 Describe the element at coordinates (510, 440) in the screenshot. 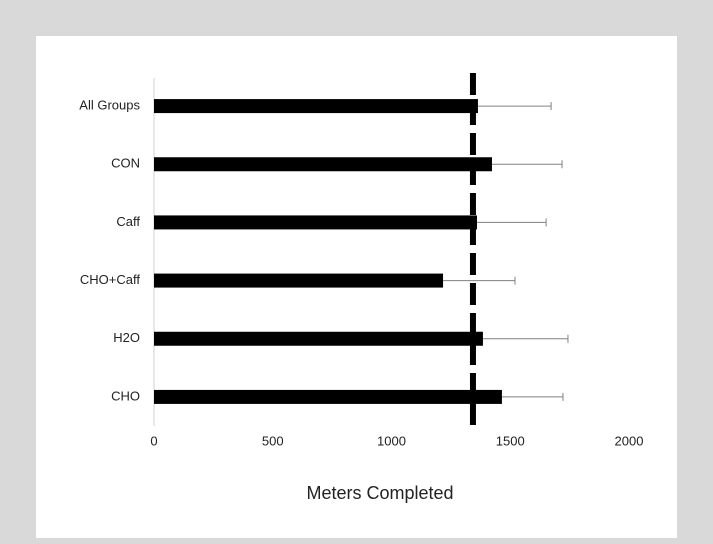

I see `x-tick-label: 1500` at that location.